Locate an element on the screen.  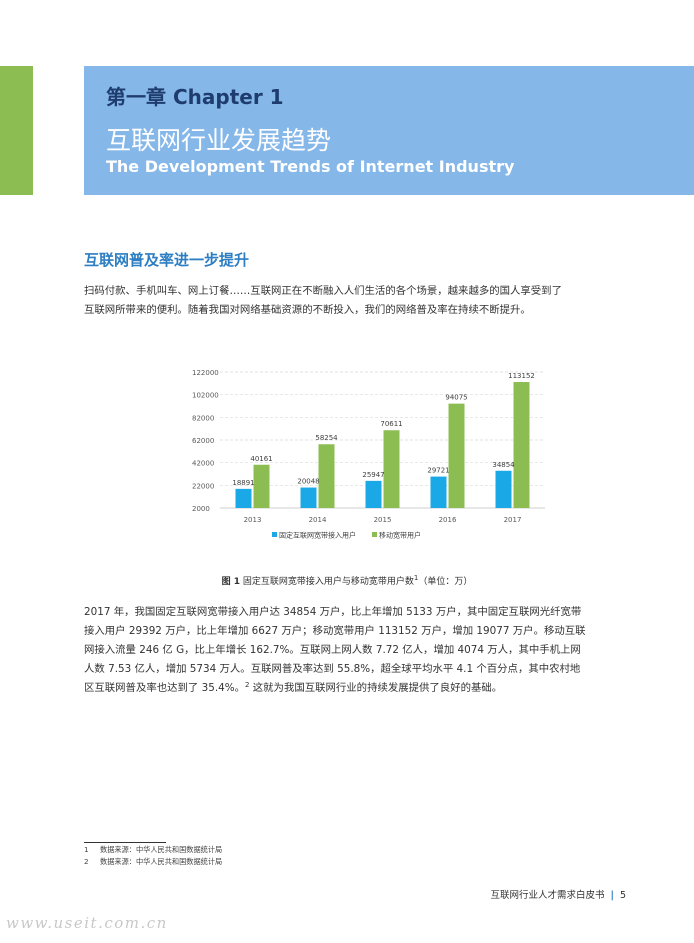
footnote-number: 2 is located at coordinates (86, 861).